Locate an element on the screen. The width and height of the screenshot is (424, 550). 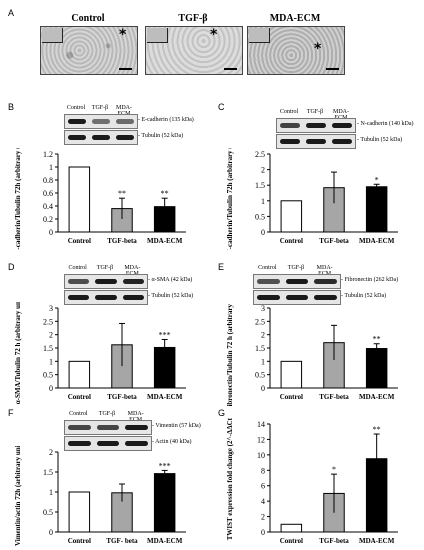
y-axis-label: TWIST expression fold change (2^-ΔΔCt) is located at coordinates (230, 479).